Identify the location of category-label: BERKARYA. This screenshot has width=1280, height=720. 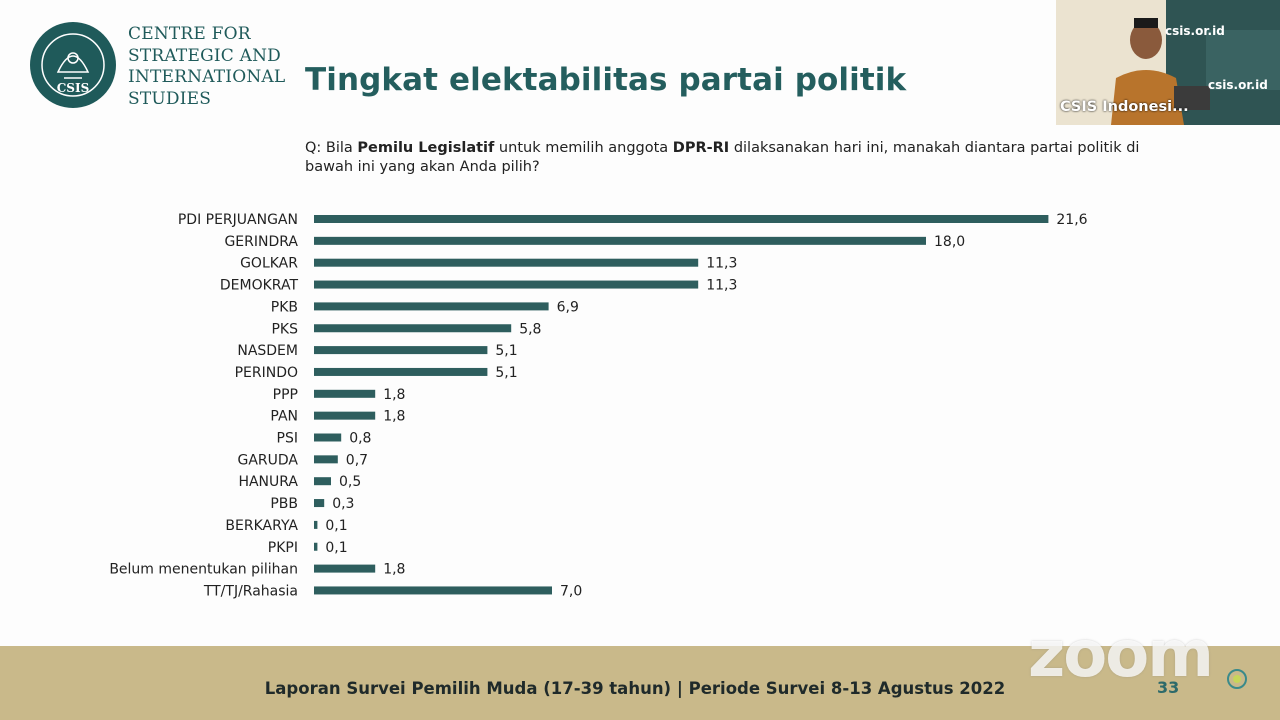
(261, 526).